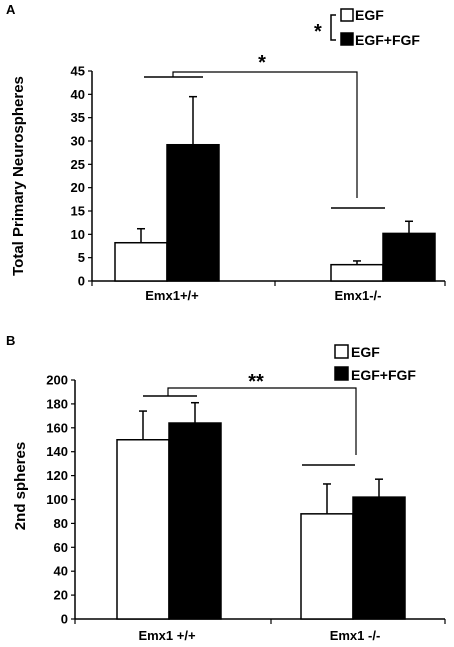  What do you see at coordinates (369, 15) in the screenshot?
I see `legend-label-egf-a: EGF` at bounding box center [369, 15].